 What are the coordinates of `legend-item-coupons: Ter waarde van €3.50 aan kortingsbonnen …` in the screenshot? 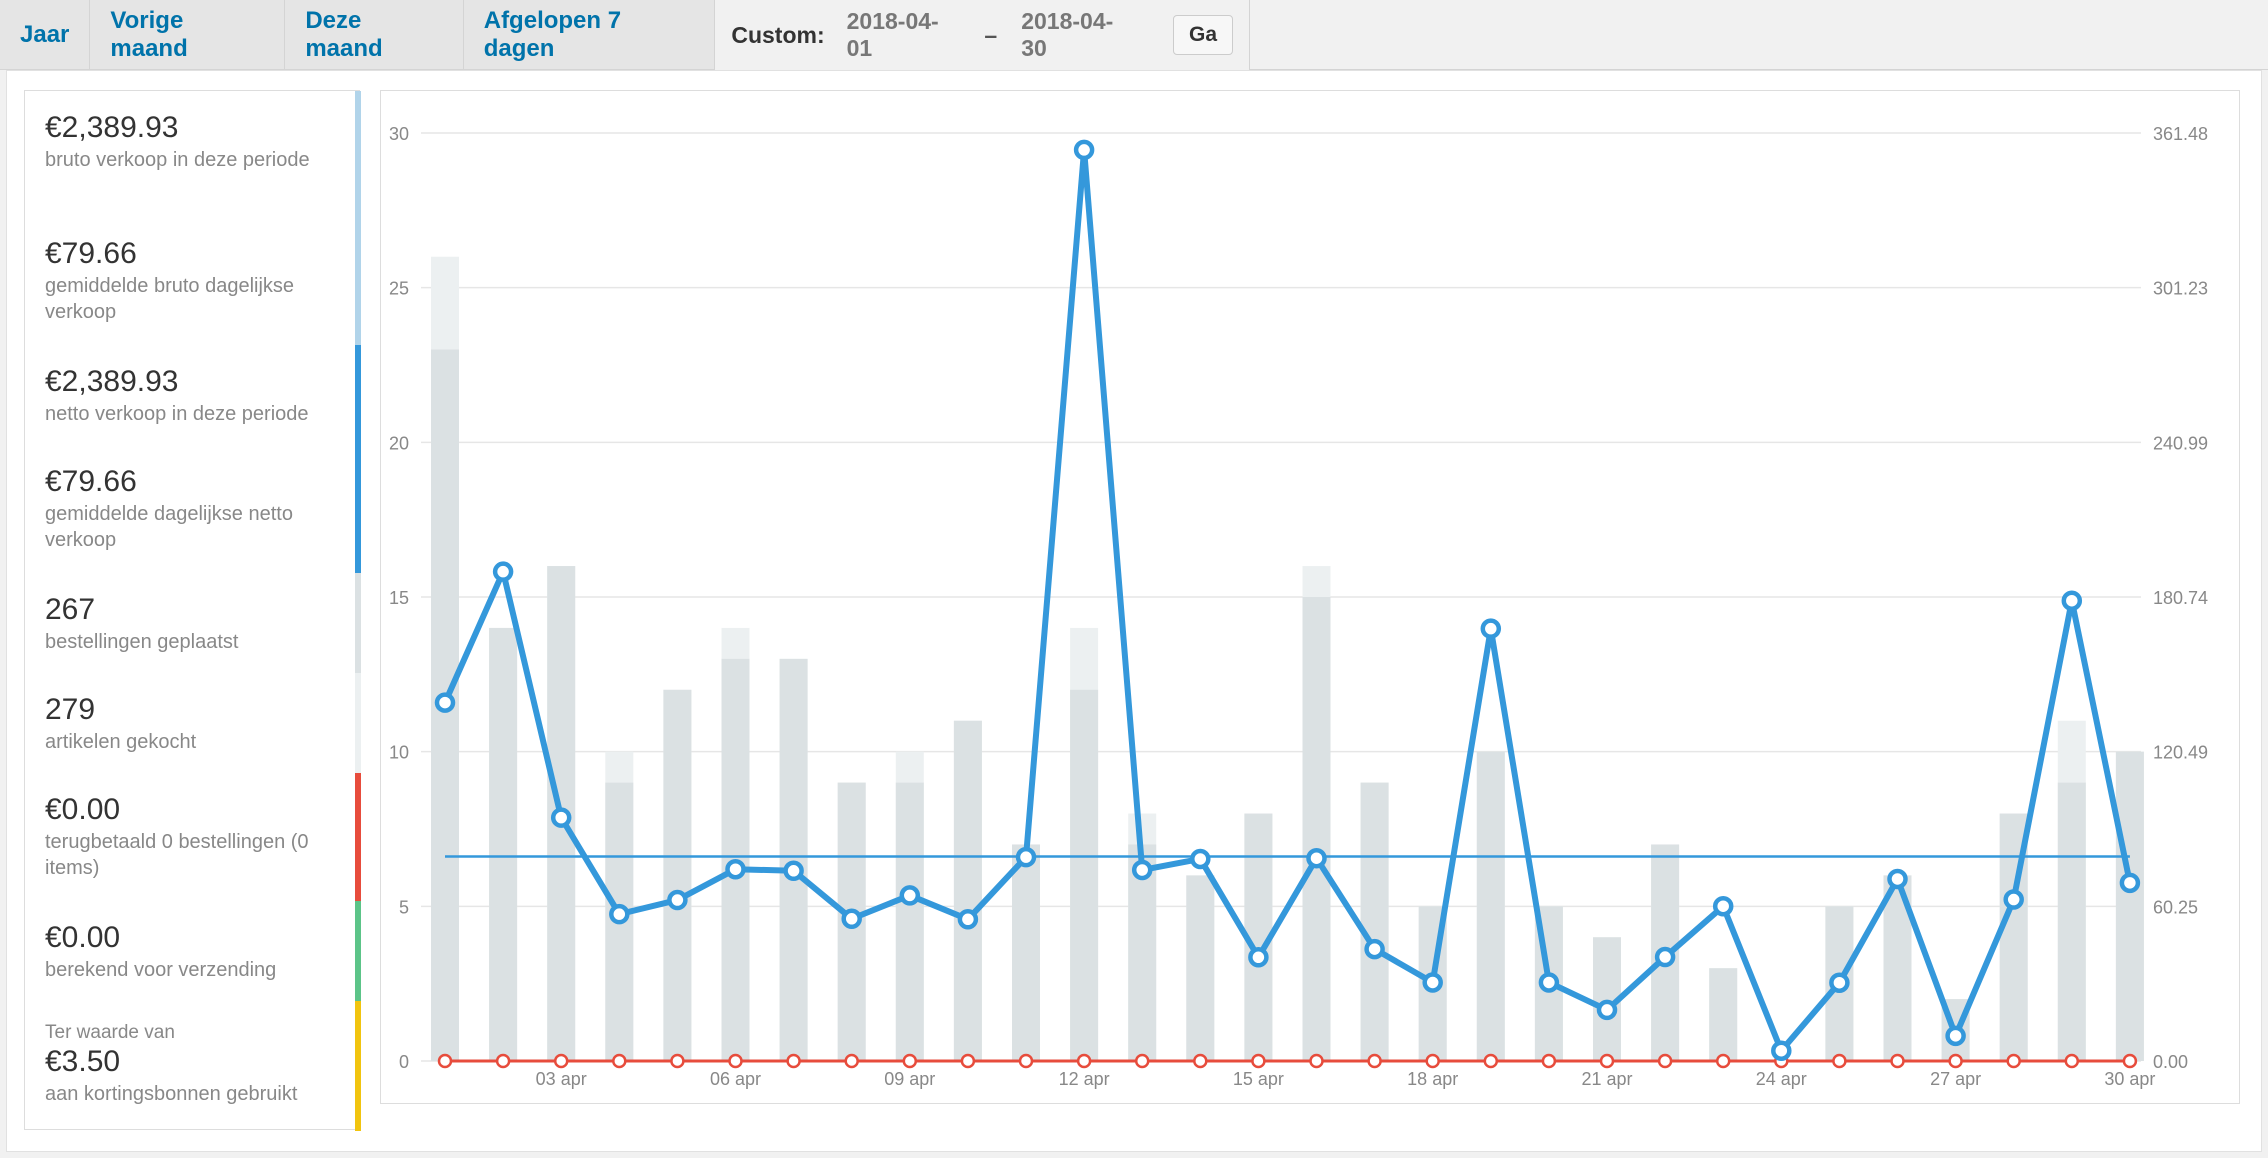 It's located at (193, 1066).